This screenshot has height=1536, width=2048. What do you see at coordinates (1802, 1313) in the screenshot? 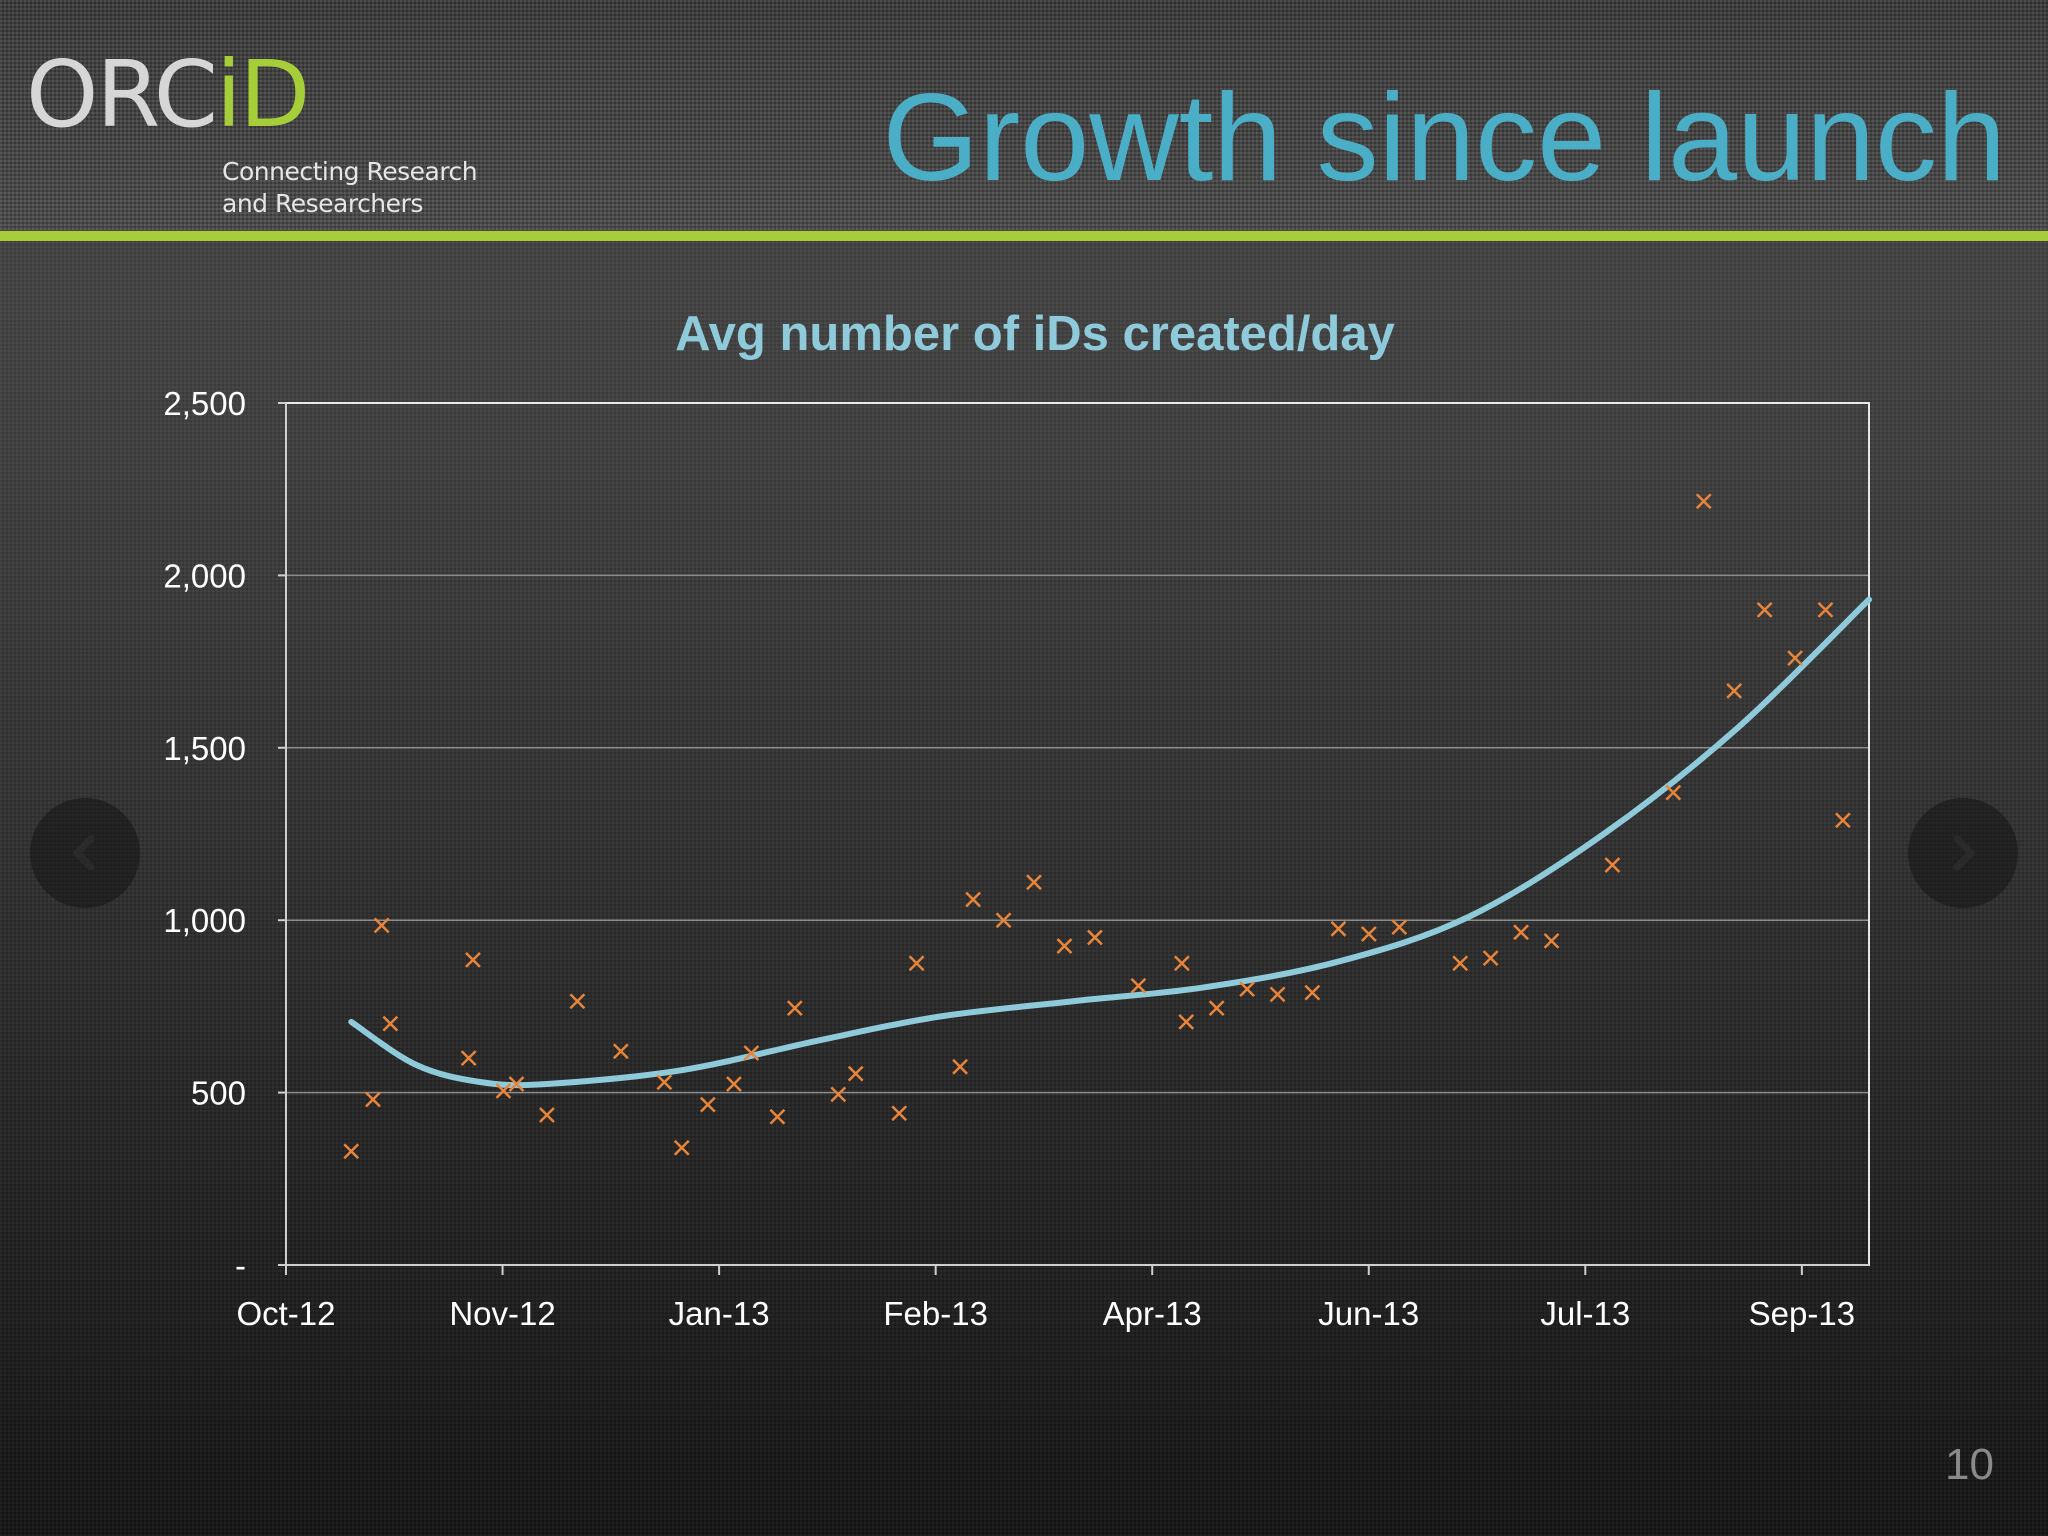
I see `x-tick-label: Sep-13` at bounding box center [1802, 1313].